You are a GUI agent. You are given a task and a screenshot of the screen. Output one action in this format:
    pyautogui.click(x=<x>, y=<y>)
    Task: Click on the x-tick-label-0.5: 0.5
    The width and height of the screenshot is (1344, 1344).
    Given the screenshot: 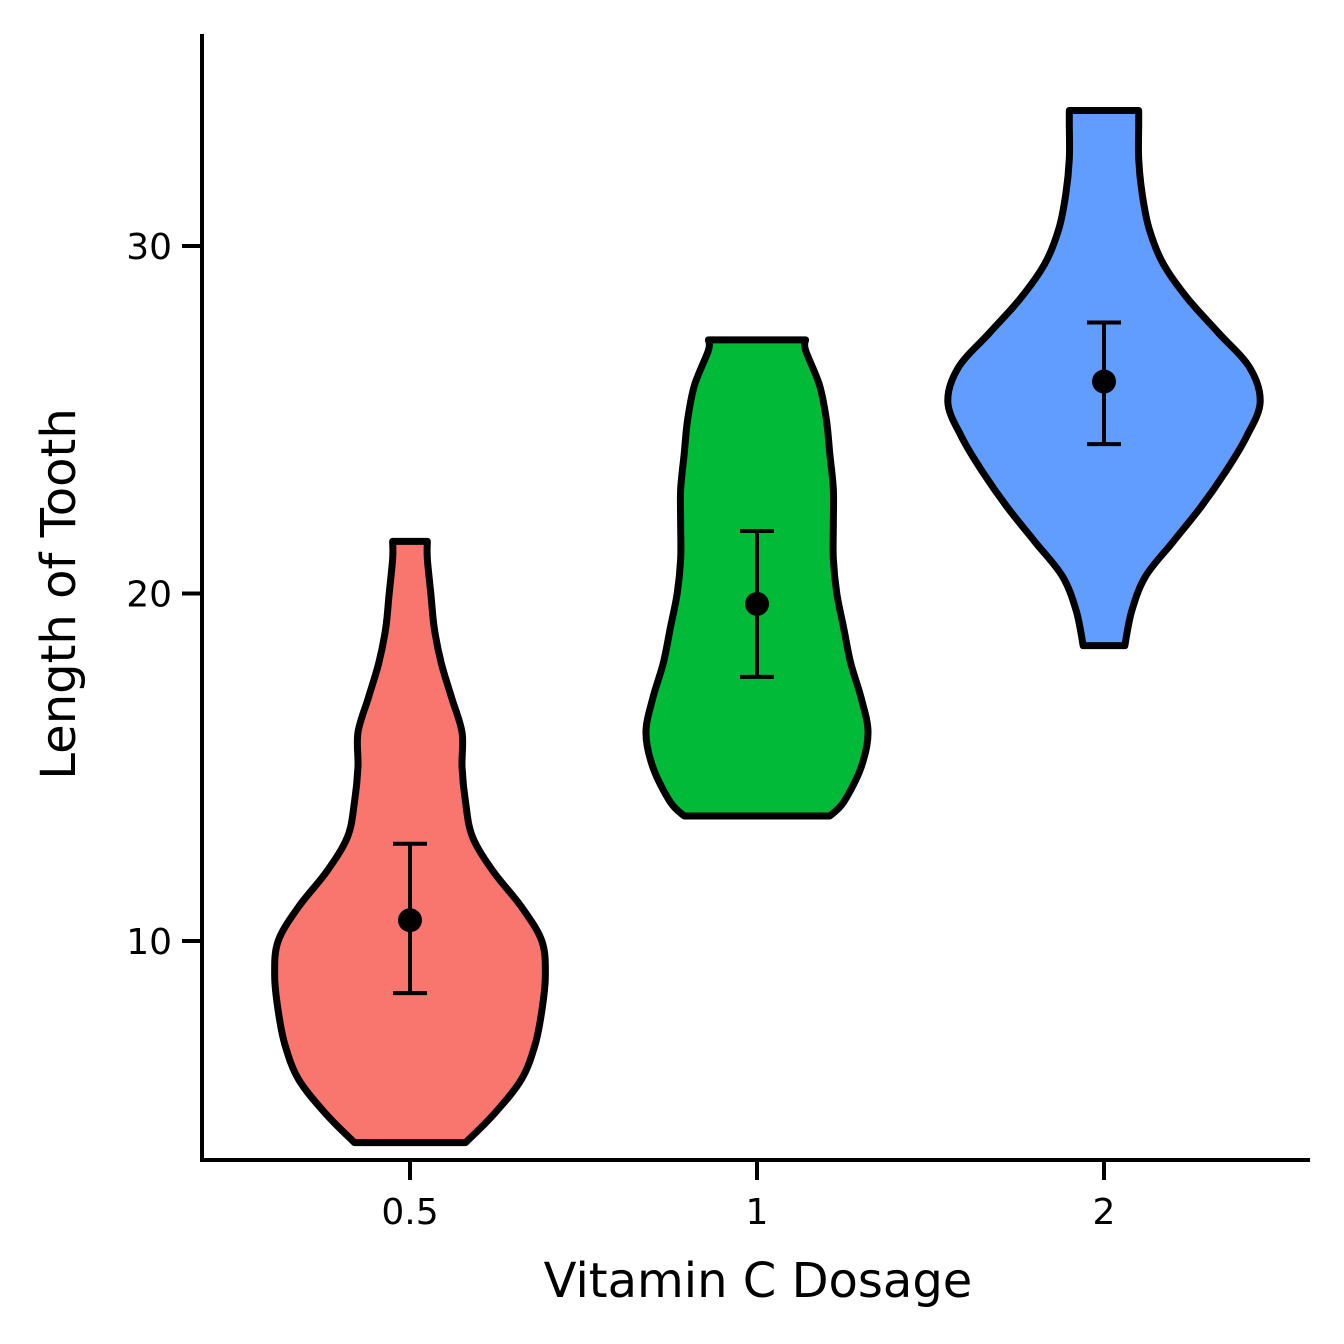 What is the action you would take?
    pyautogui.click(x=409, y=1212)
    